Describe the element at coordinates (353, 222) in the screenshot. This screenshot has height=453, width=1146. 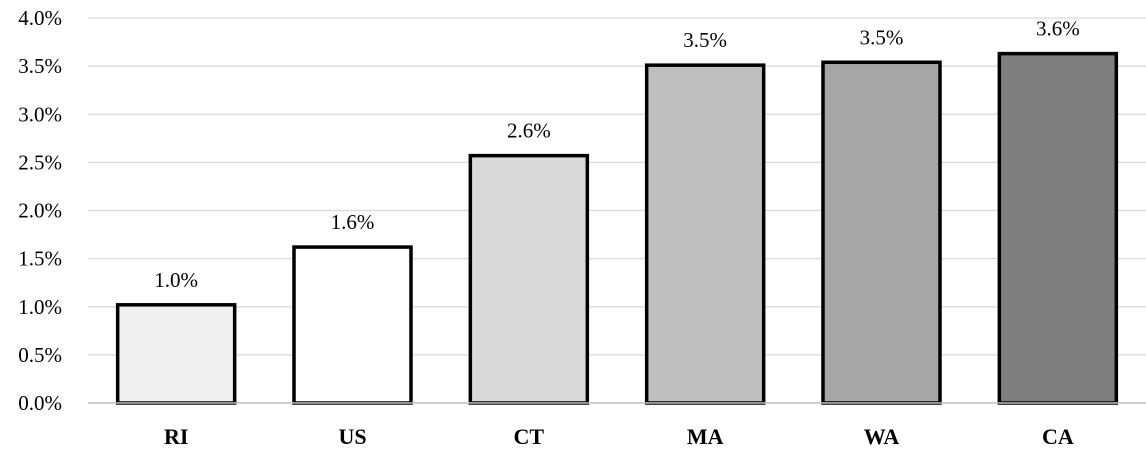
I see `data-label-us: 1.6%` at that location.